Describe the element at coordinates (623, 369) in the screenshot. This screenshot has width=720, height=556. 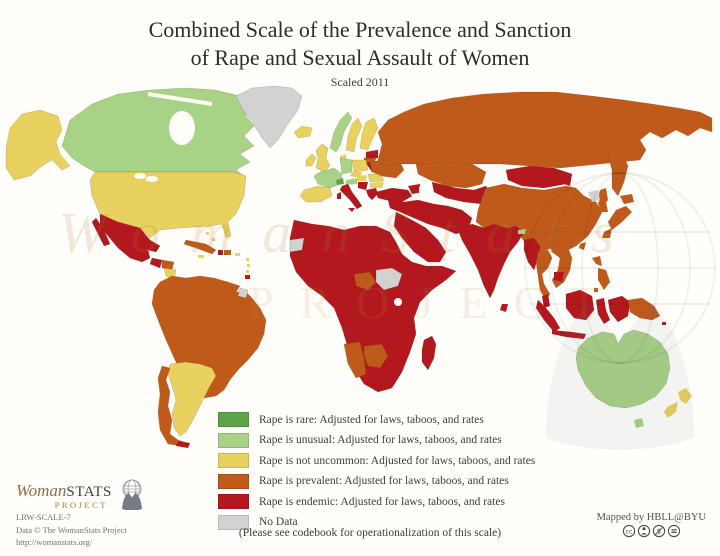
I see `country-australia` at that location.